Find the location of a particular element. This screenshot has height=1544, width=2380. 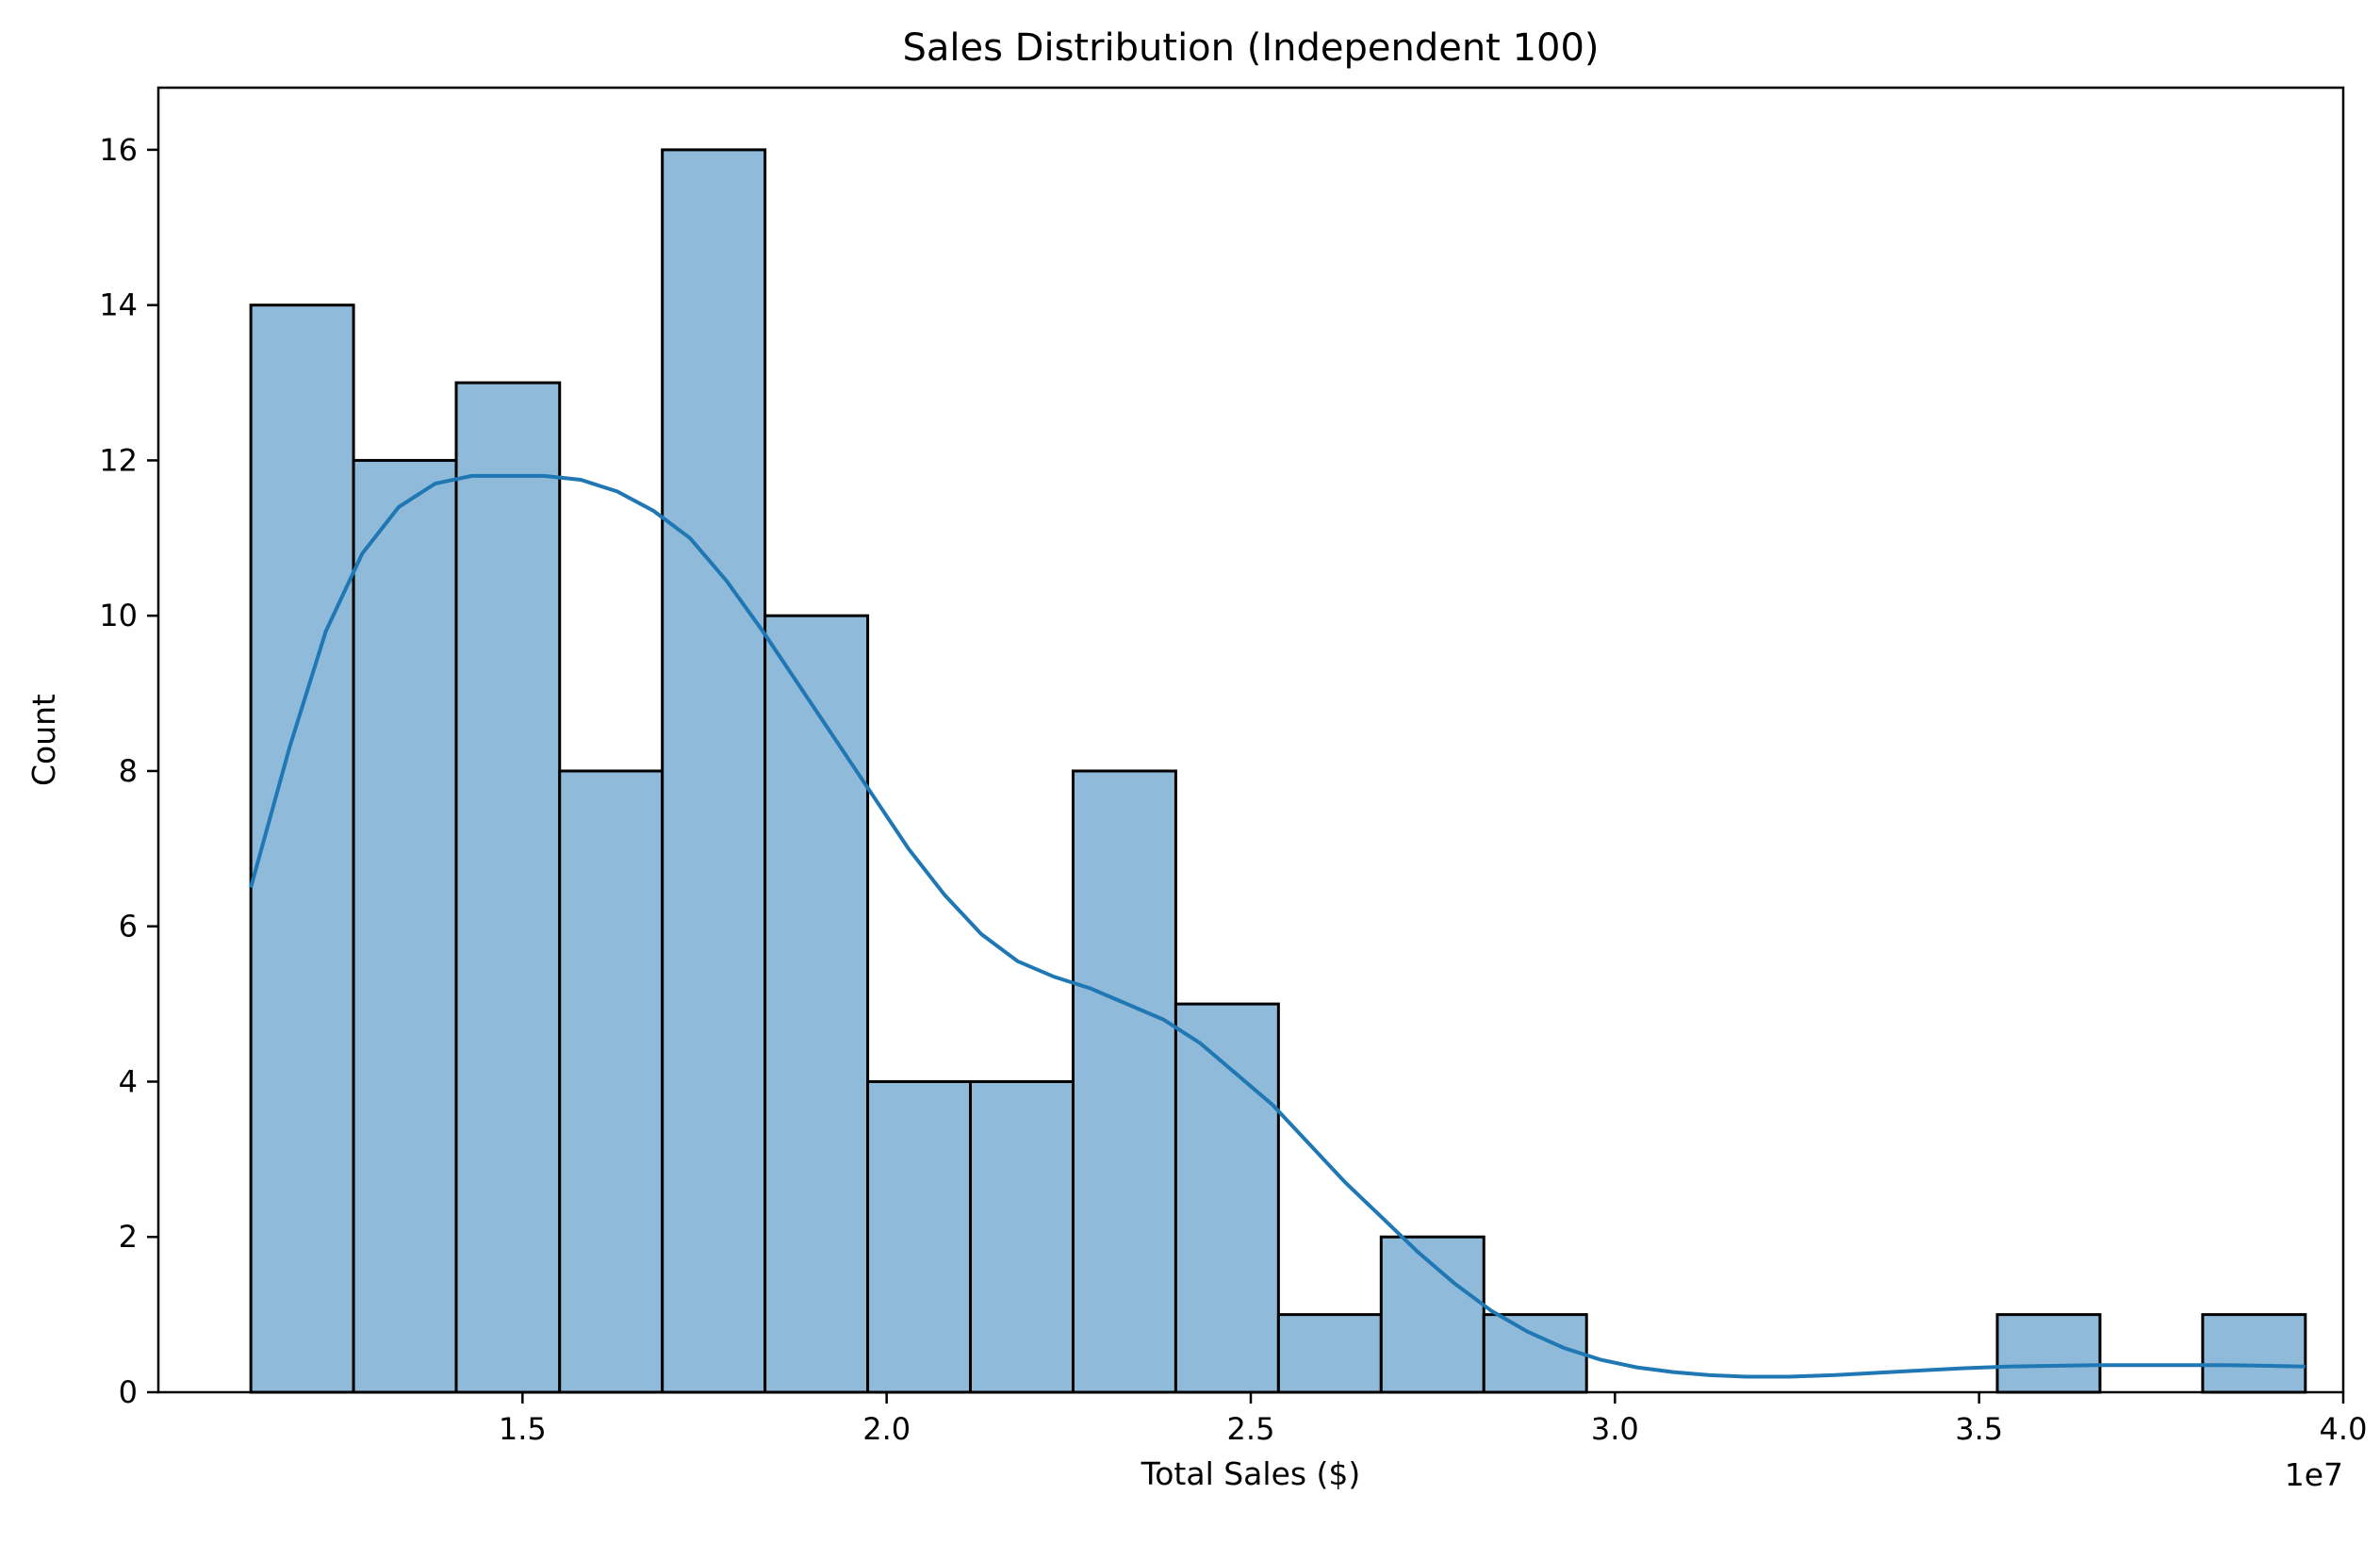

x-axis-label: Total Sales ($) is located at coordinates (1251, 1473).